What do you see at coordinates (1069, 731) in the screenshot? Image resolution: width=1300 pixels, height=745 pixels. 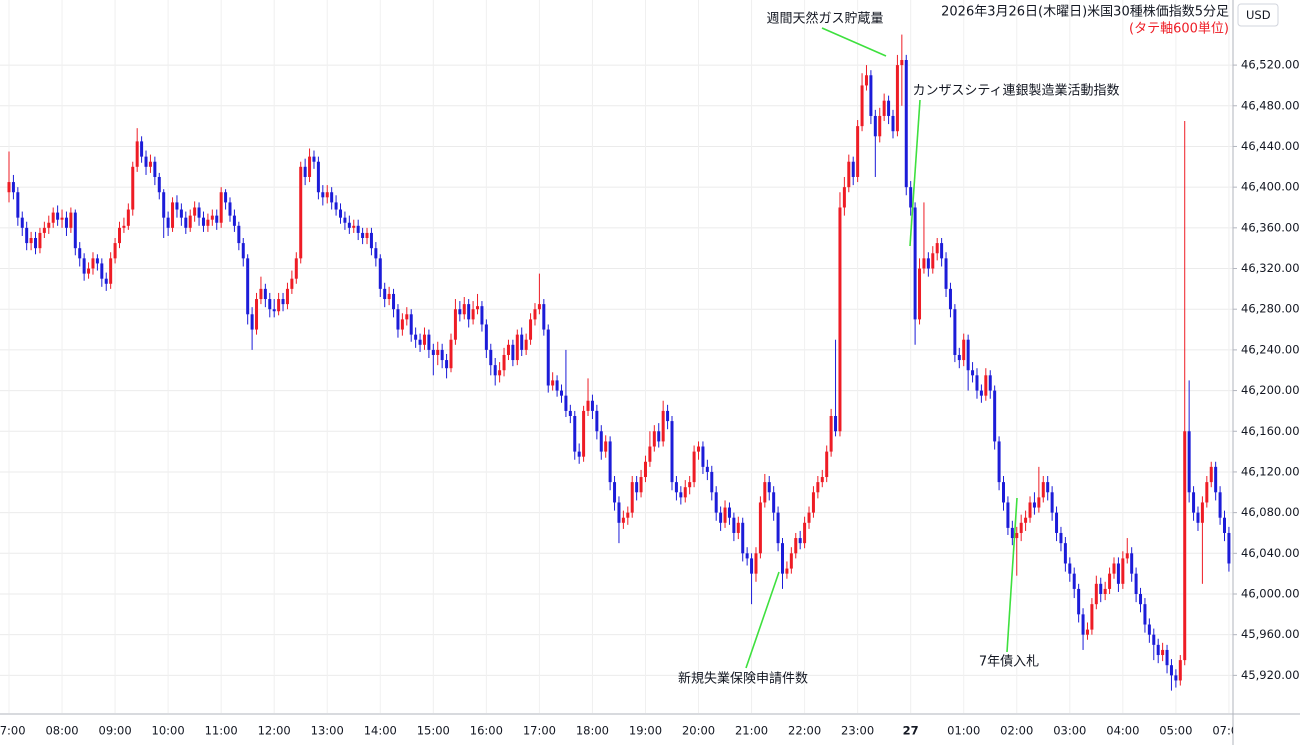 I see `x-tick-label: 03:00` at bounding box center [1069, 731].